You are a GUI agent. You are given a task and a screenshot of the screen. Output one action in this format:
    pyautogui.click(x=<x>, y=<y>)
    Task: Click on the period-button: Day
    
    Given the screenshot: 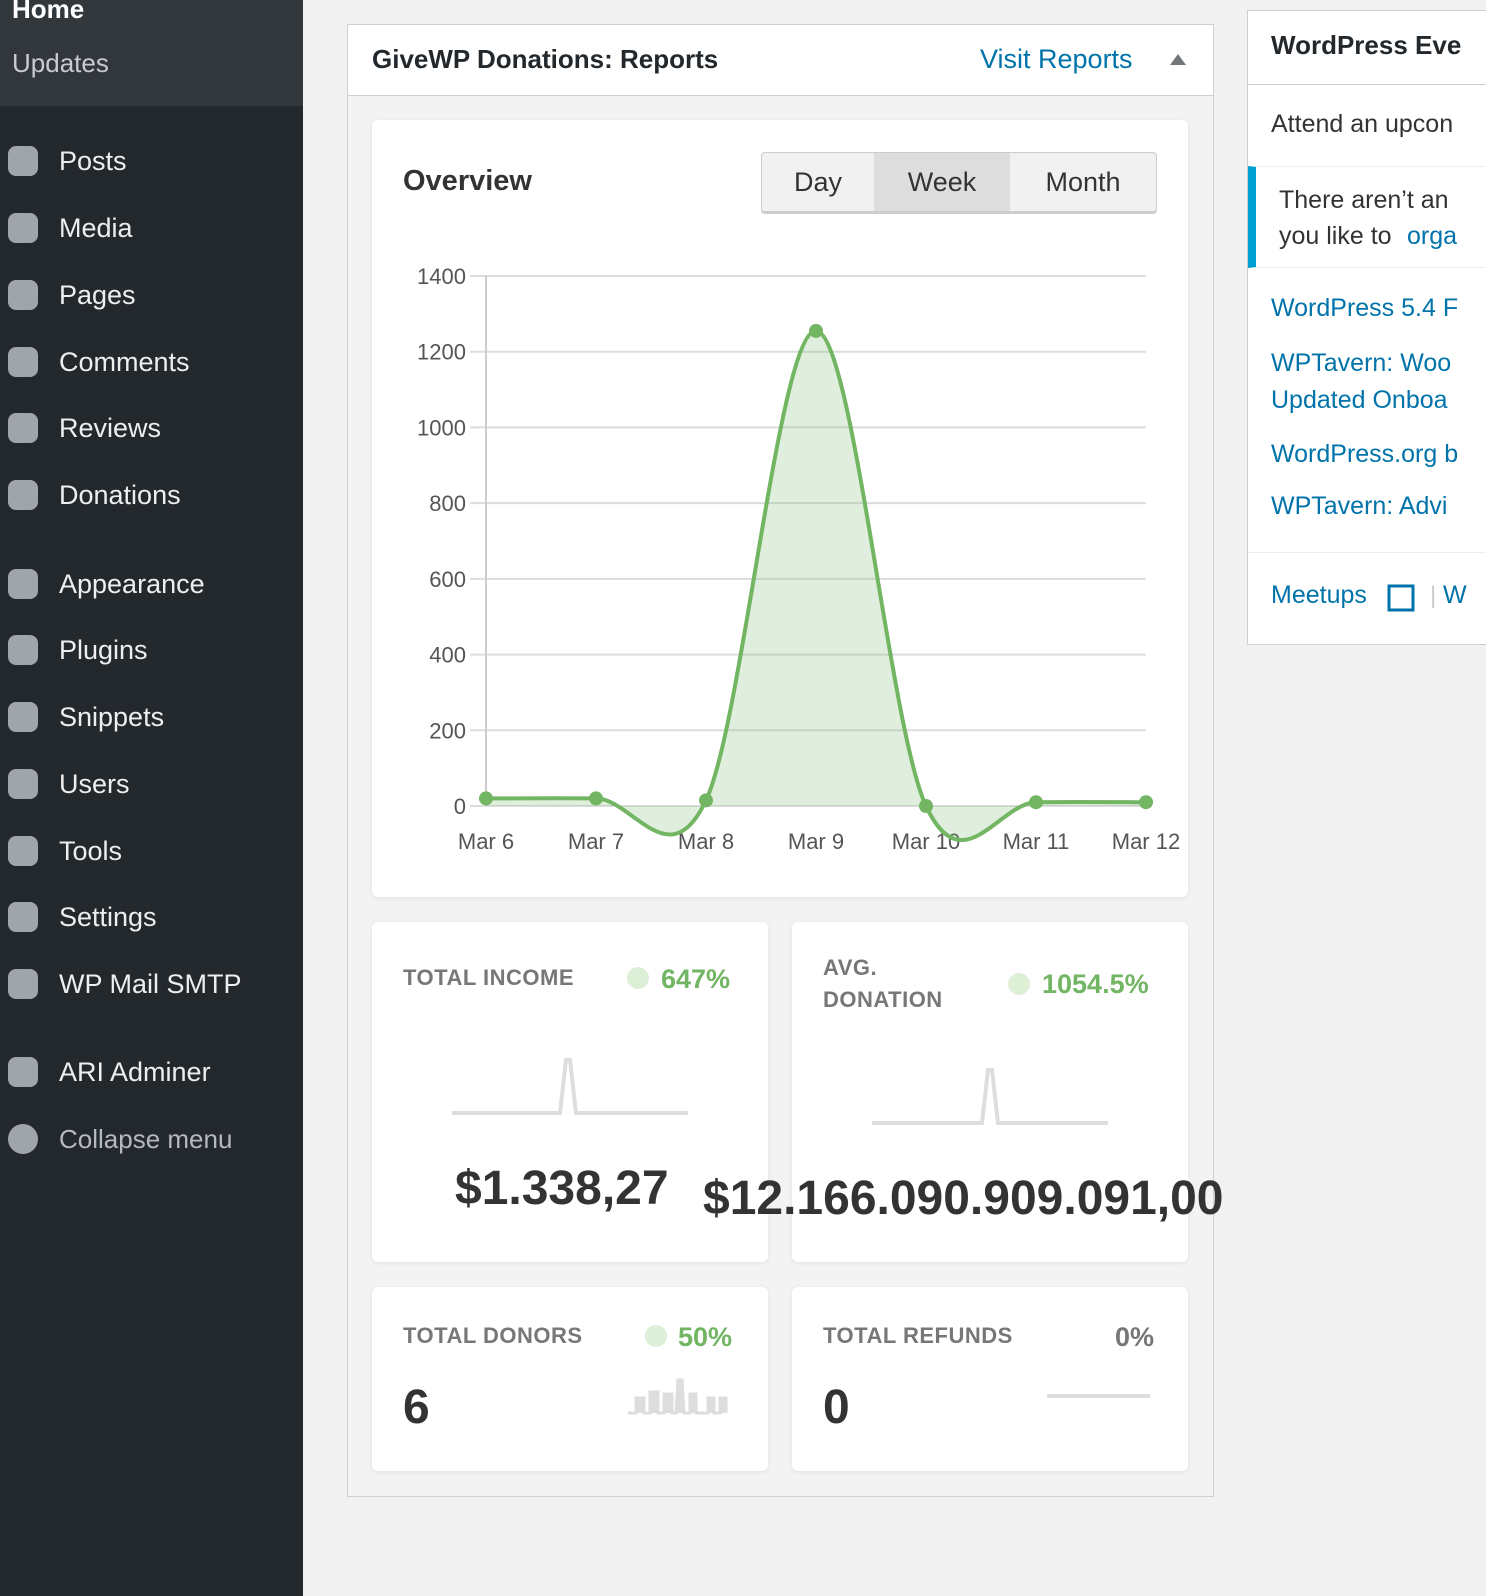 What is the action you would take?
    pyautogui.click(x=817, y=182)
    